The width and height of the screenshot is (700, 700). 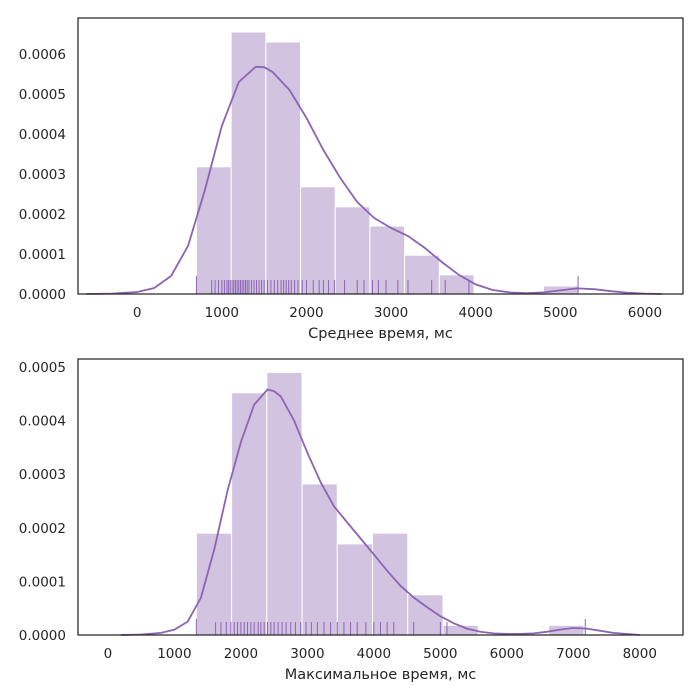 What do you see at coordinates (380, 334) in the screenshot?
I see `x-axis-label: Среднее время, мс` at bounding box center [380, 334].